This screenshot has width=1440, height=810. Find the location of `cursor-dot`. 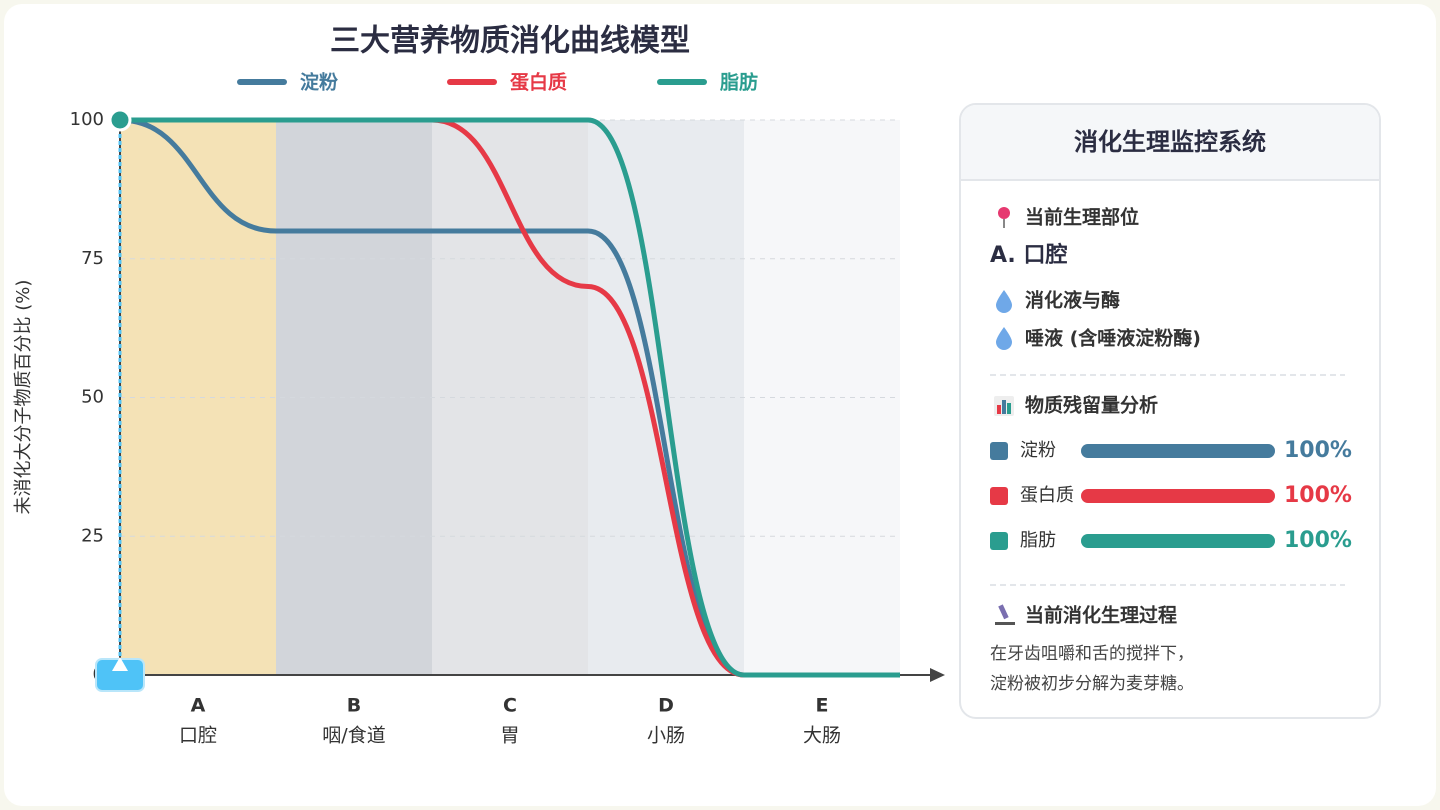

cursor-dot is located at coordinates (120, 120).